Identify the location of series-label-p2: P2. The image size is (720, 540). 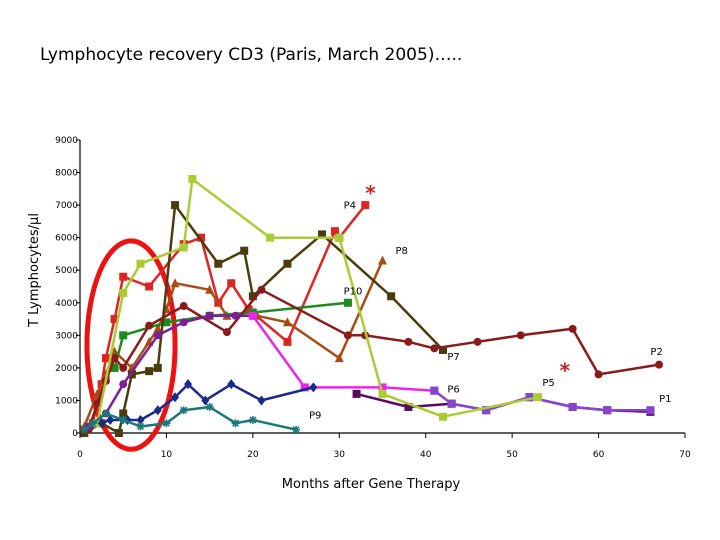
(656, 352).